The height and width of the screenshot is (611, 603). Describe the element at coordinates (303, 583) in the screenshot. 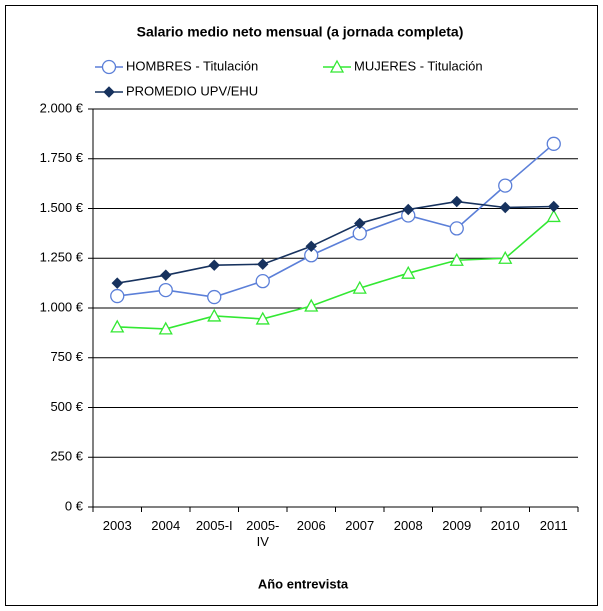

I see `x-axis-title: Año entrevista` at that location.